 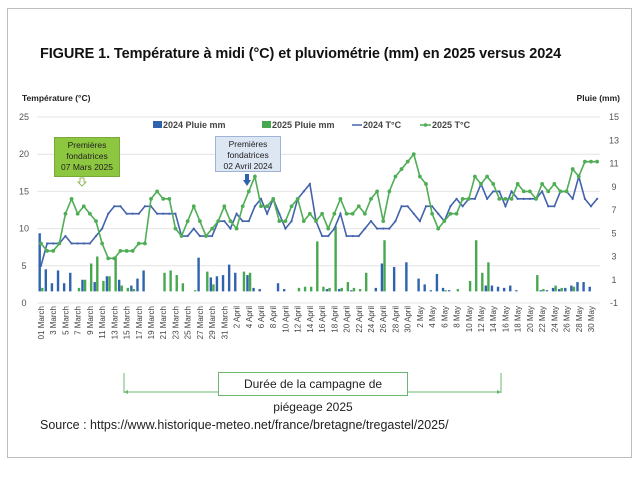 What do you see at coordinates (157, 124) in the screenshot?
I see `legend-swatch-2024-rain` at bounding box center [157, 124].